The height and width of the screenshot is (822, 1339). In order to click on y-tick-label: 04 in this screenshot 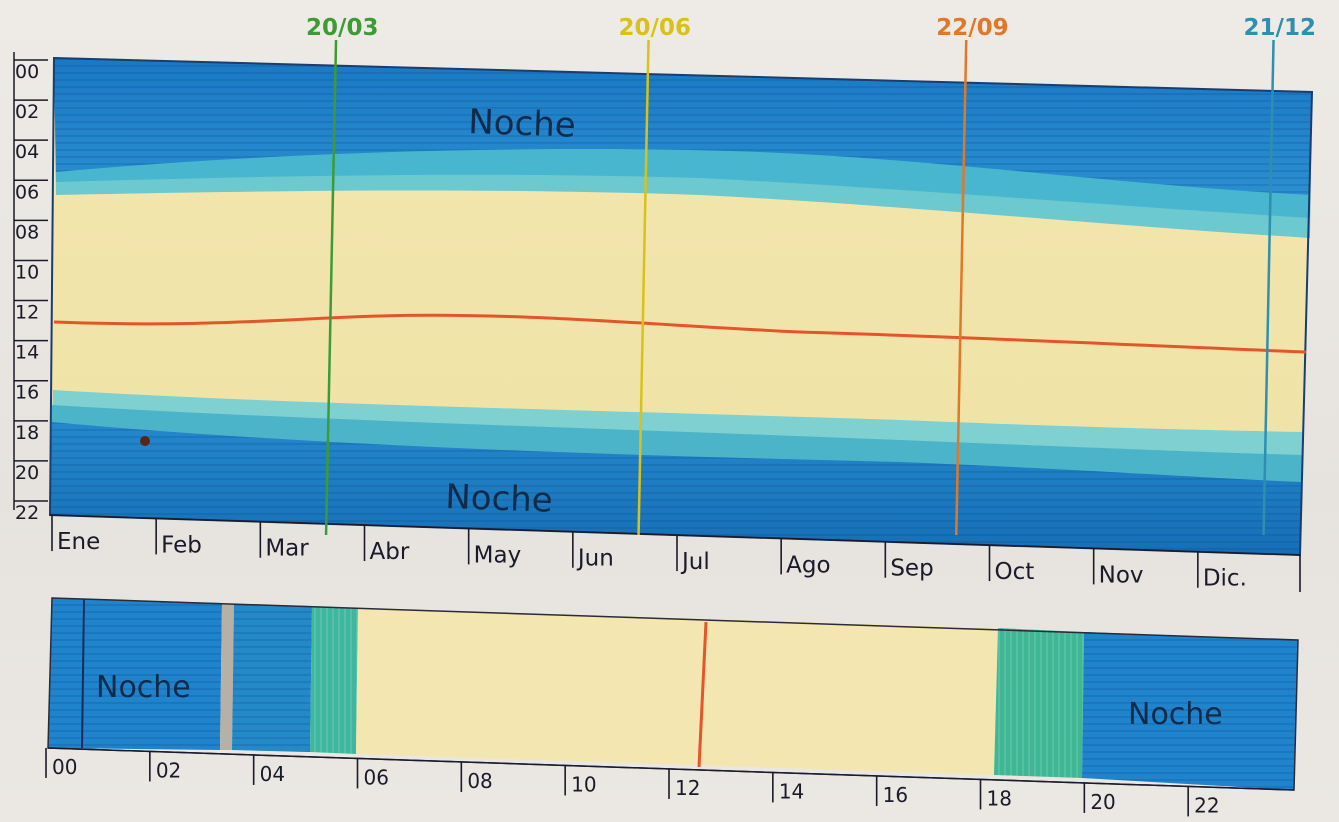, I will do `click(27, 152)`.